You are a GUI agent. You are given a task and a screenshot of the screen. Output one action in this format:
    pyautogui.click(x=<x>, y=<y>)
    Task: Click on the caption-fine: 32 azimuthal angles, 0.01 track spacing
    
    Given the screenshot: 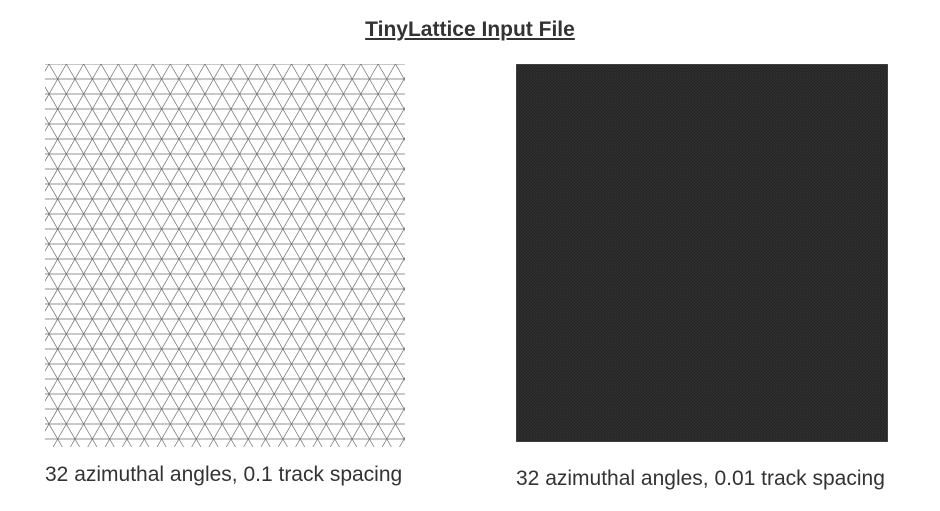 What is the action you would take?
    pyautogui.click(x=700, y=478)
    